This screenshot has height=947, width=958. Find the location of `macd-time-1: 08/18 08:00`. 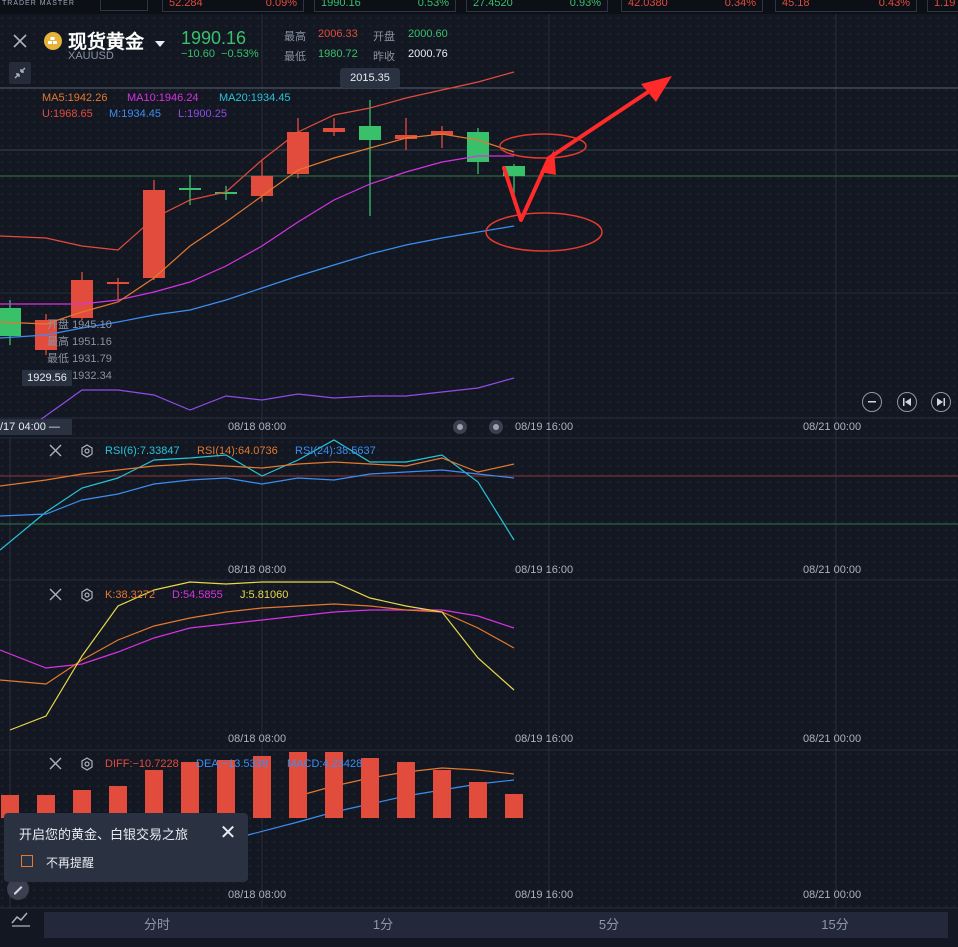

macd-time-1: 08/18 08:00 is located at coordinates (257, 895).